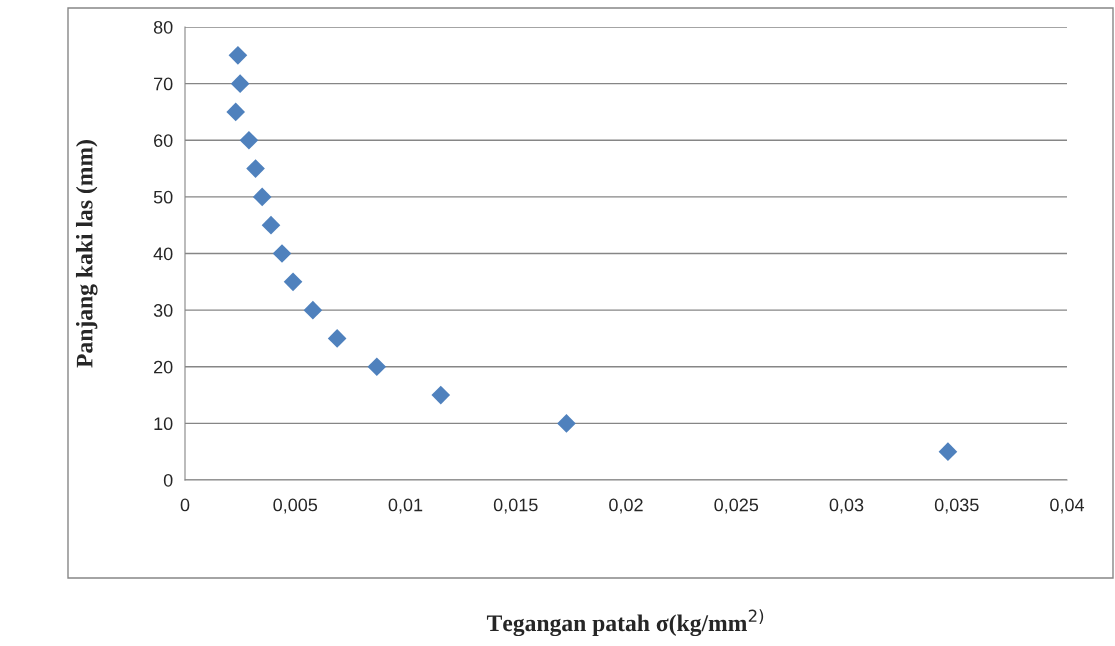 The width and height of the screenshot is (1115, 646). I want to click on y-tick-label: 30, so click(163, 310).